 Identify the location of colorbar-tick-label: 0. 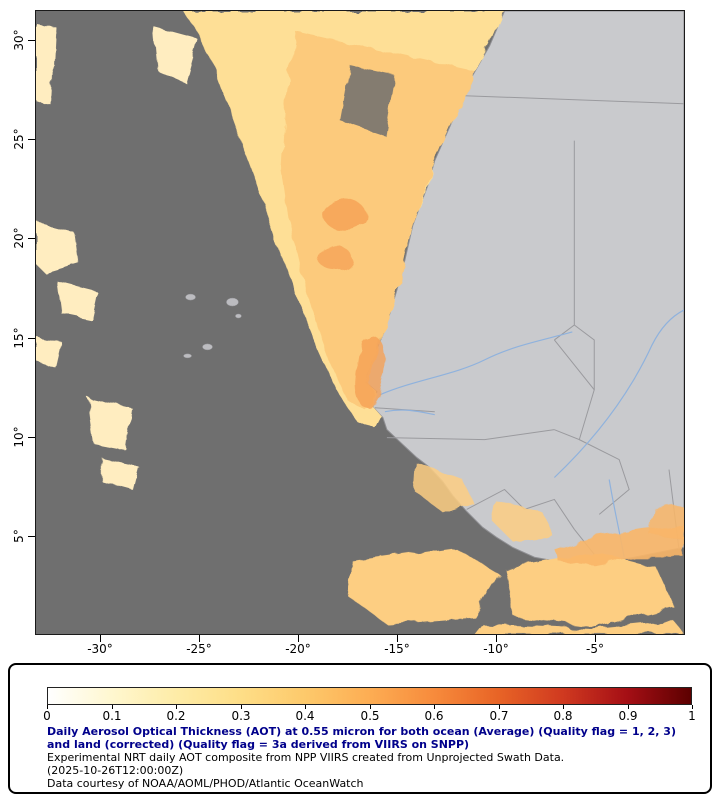
(47, 716).